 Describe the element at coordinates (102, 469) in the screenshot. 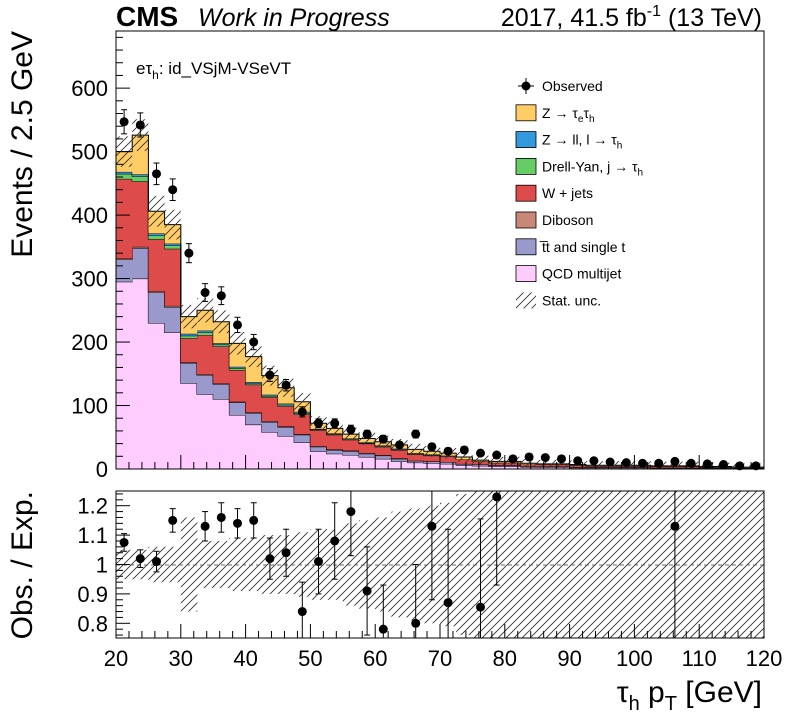

I see `y-tick-label: 0` at that location.